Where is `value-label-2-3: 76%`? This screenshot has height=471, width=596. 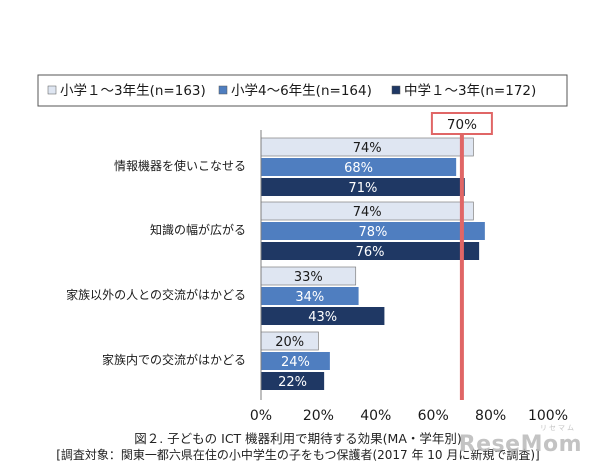 value-label-2-3: 76% is located at coordinates (370, 252).